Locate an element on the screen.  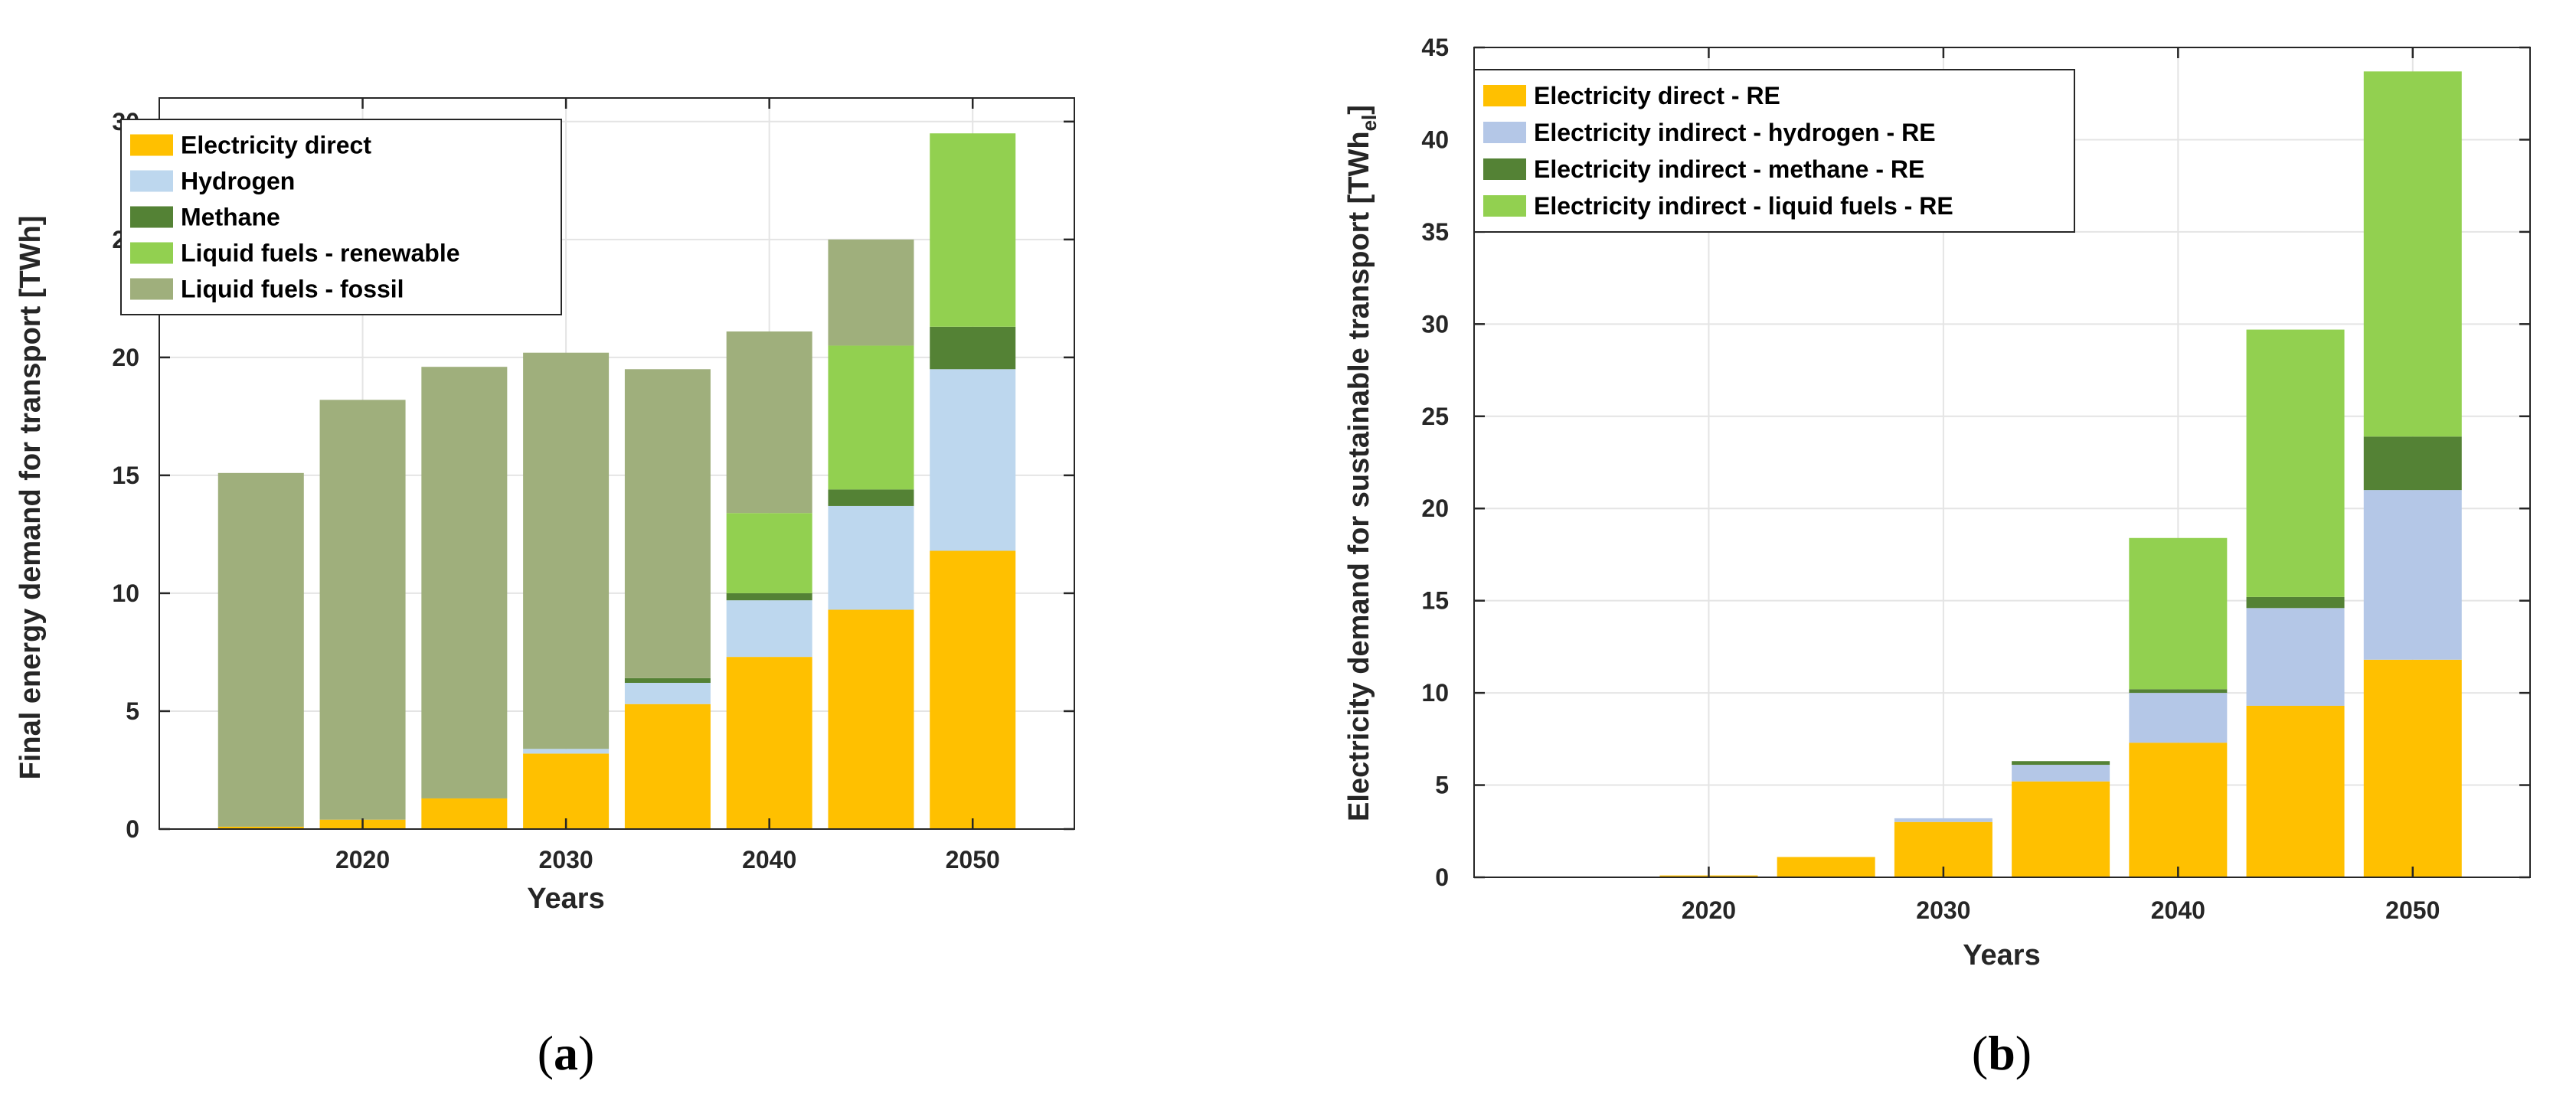
panel-a-label-letter: a is located at coordinates (566, 1053).